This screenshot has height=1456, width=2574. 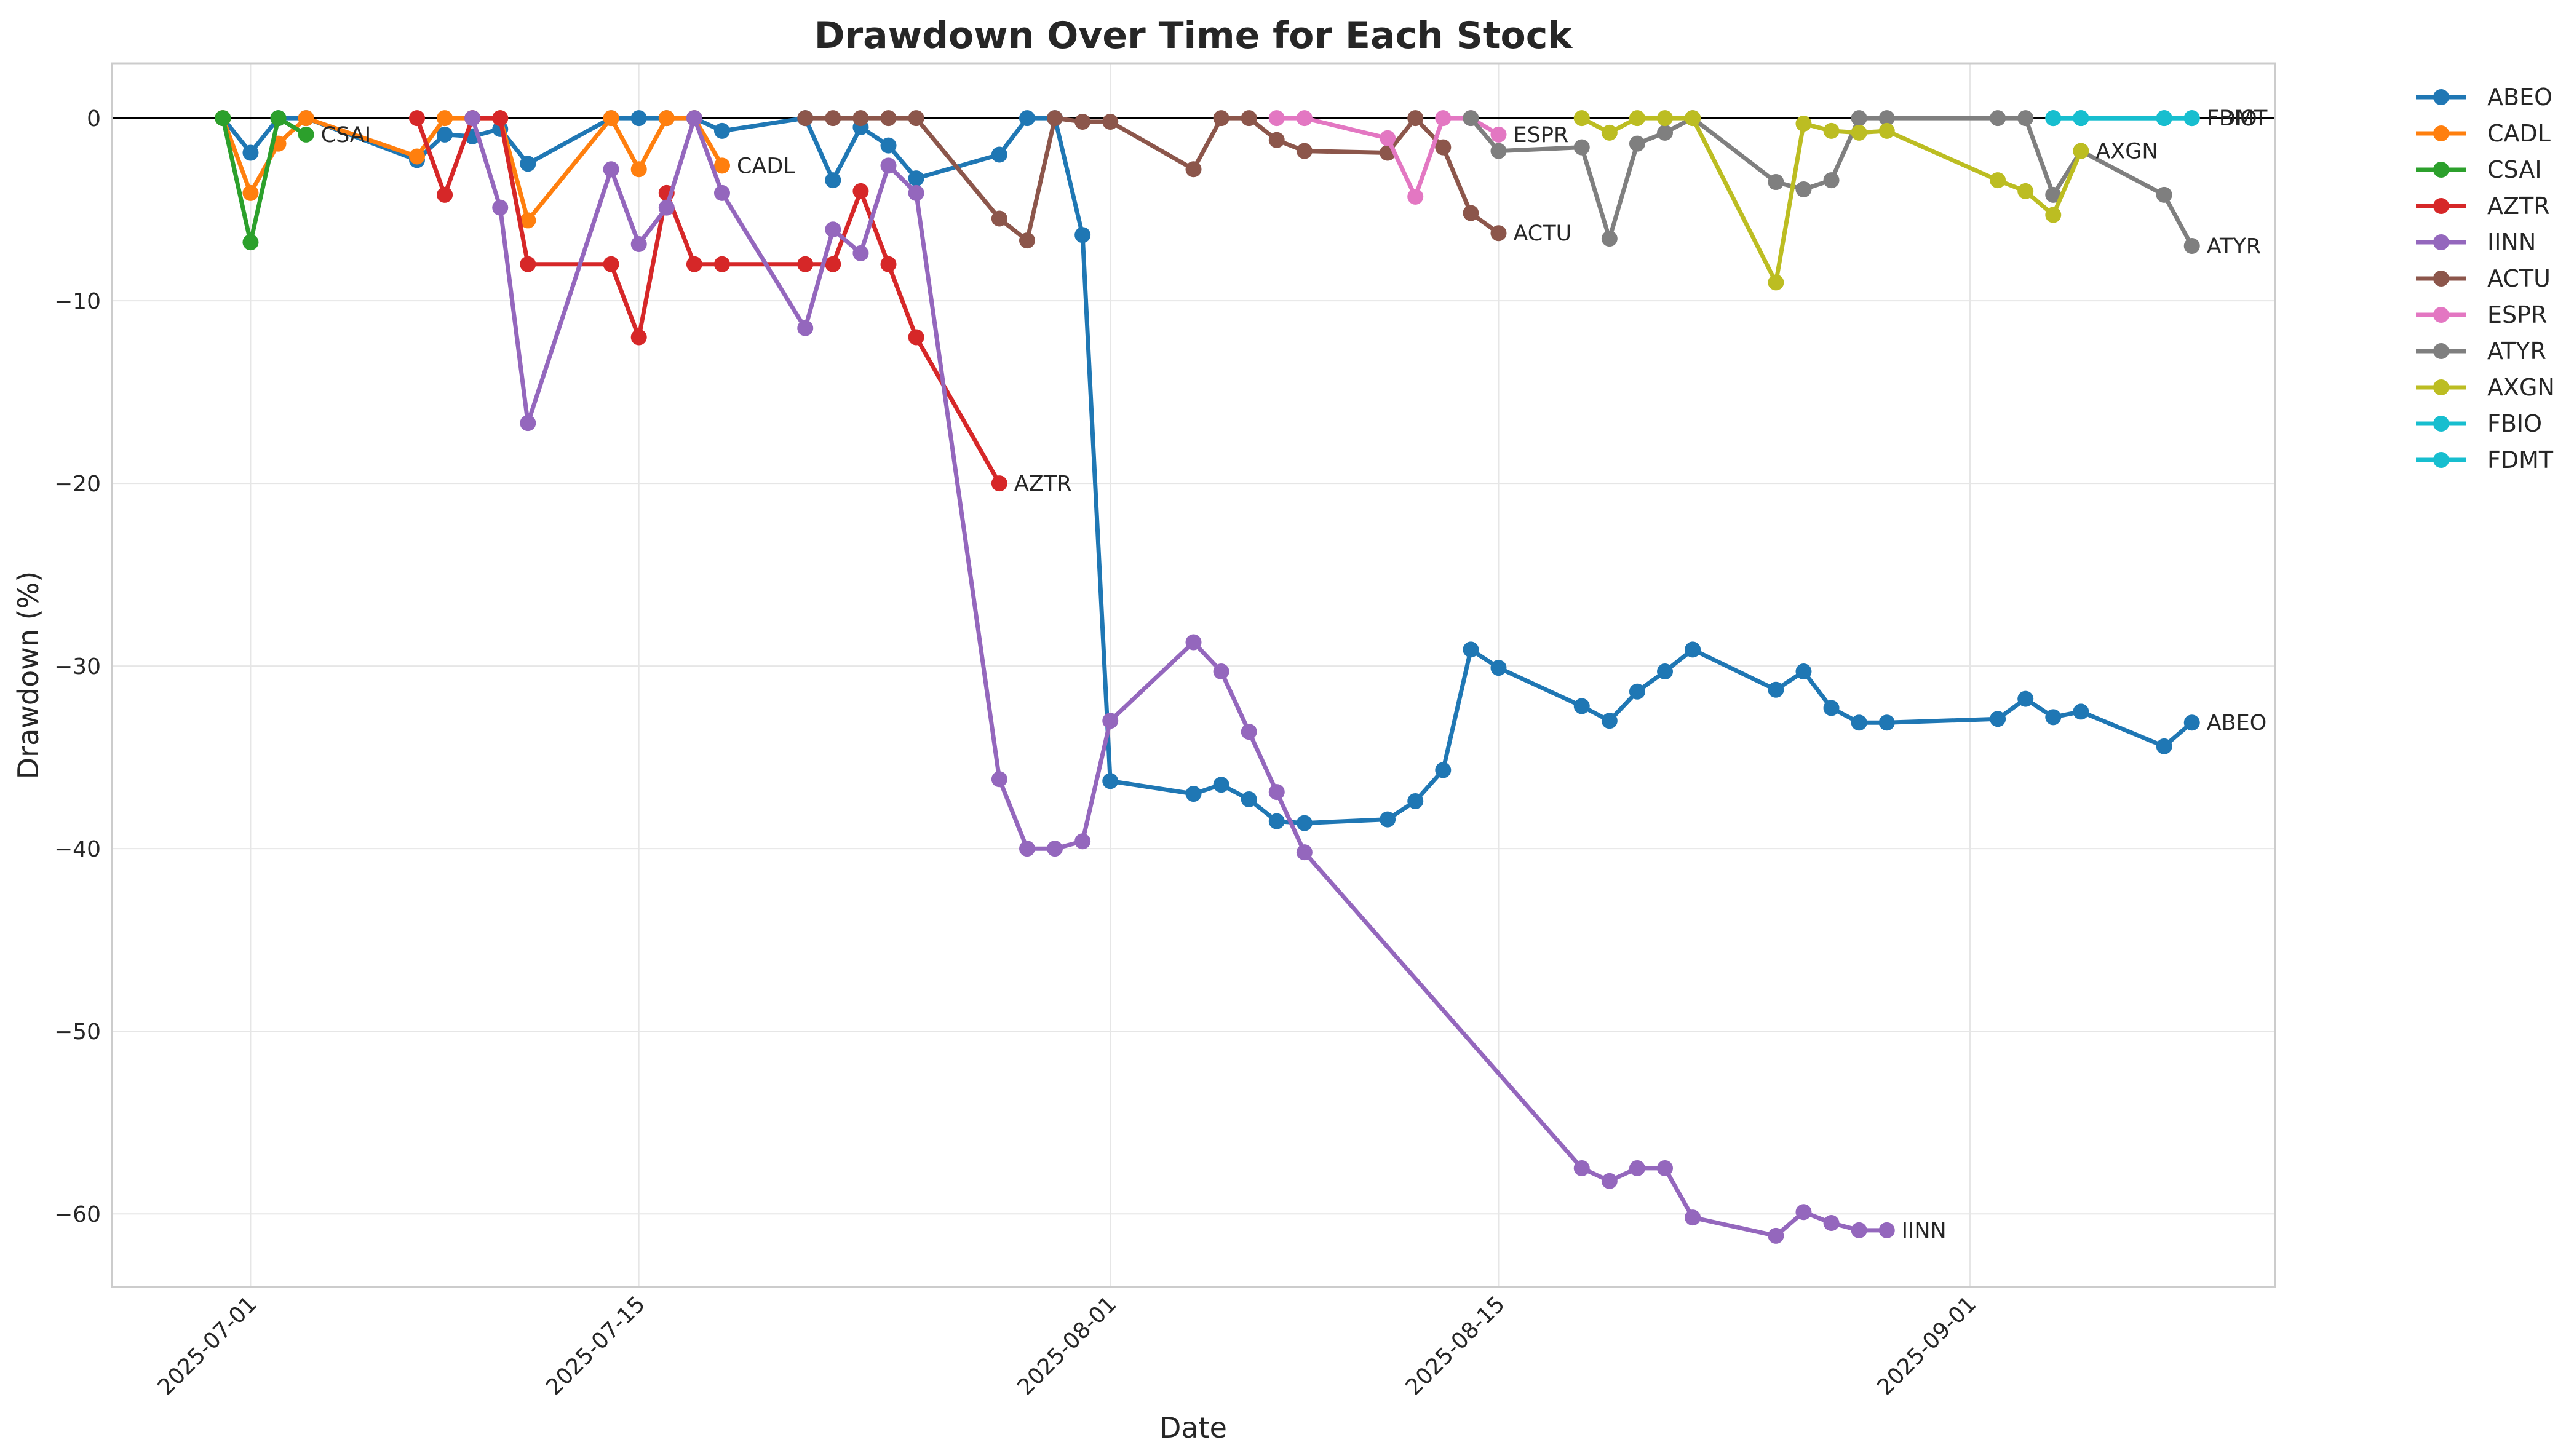 I want to click on y-tick-label: −30, so click(x=77, y=667).